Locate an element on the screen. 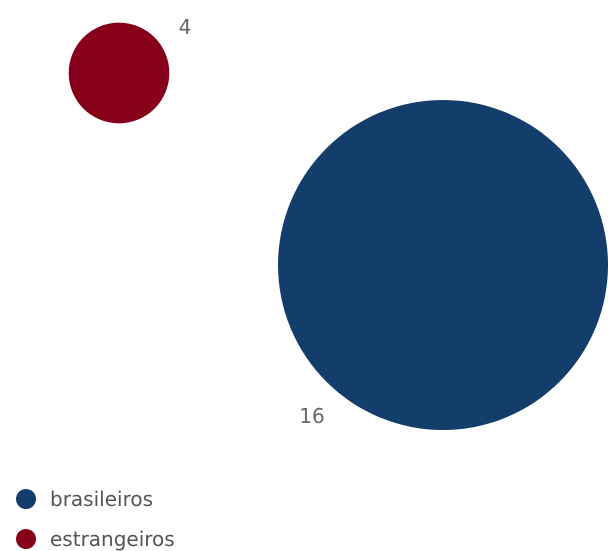 Image resolution: width=608 pixels, height=551 pixels. data-label-estrangeiros: 4 is located at coordinates (185, 27).